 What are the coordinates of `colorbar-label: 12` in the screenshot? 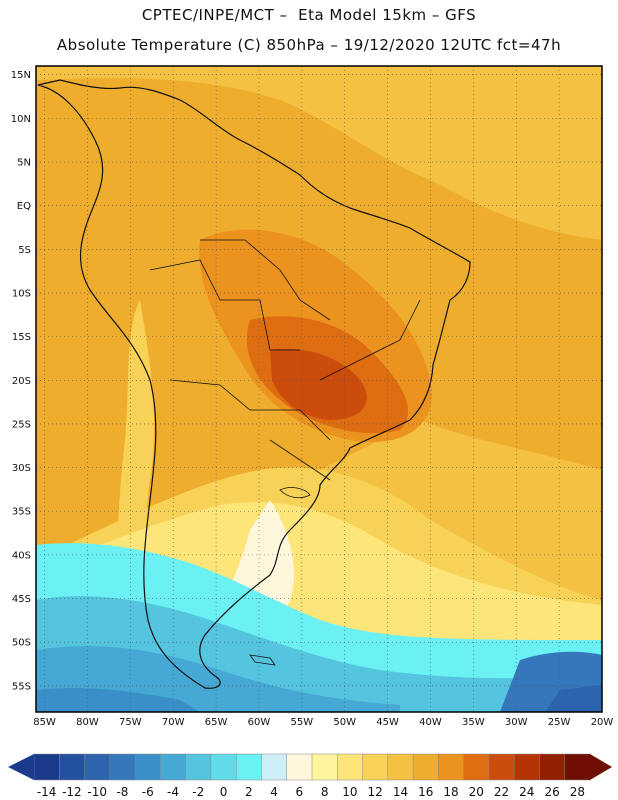 It's located at (375, 792).